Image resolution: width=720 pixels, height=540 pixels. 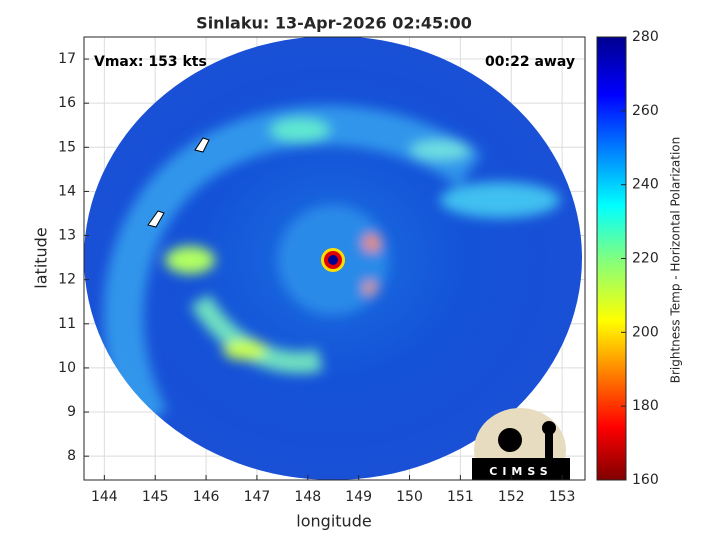 I want to click on x-tick-label: 146, so click(x=206, y=497).